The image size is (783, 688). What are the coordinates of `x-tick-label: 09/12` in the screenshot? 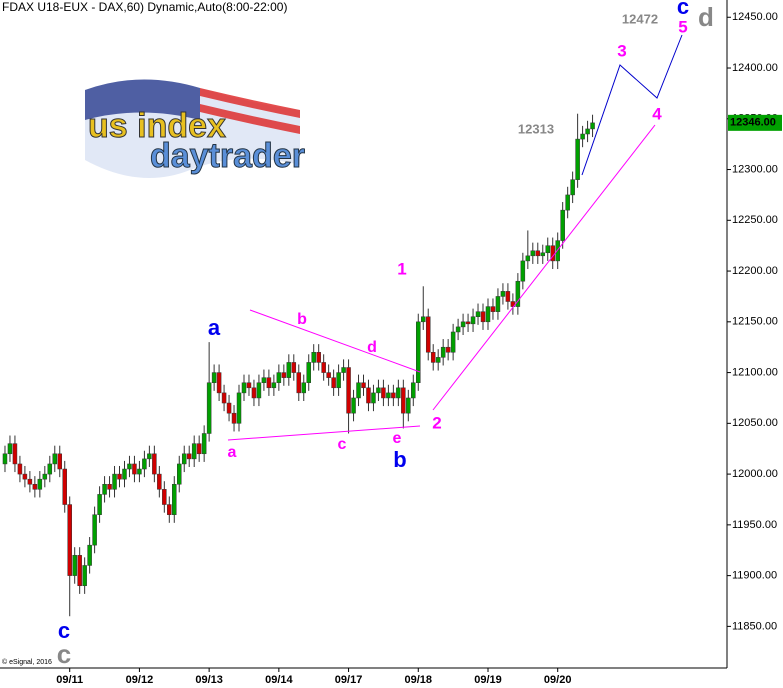 It's located at (140, 680).